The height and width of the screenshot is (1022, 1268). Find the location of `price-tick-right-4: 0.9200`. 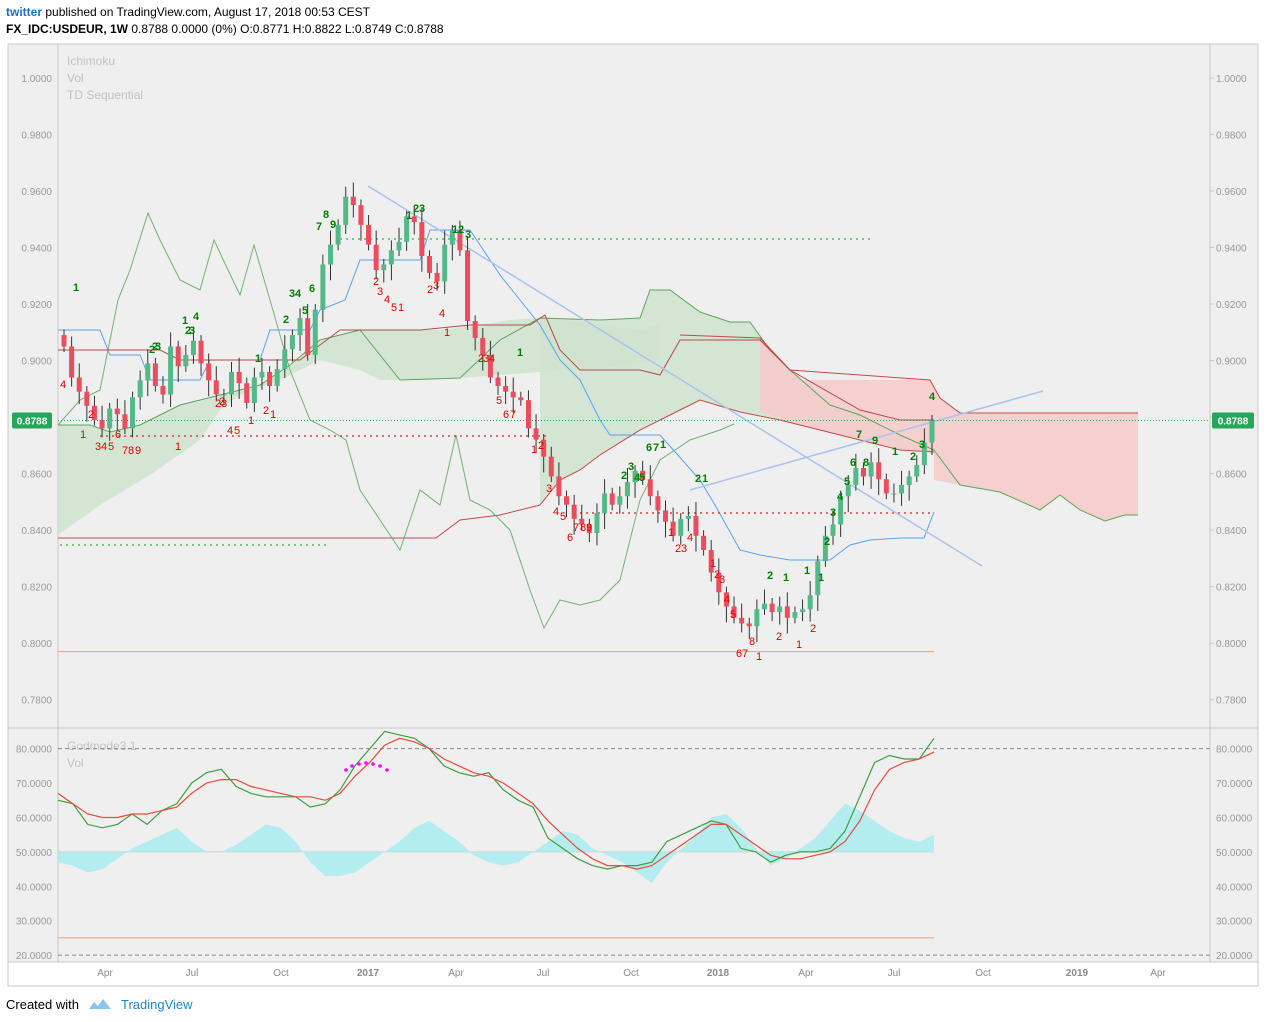

price-tick-right-4: 0.9200 is located at coordinates (1231, 305).